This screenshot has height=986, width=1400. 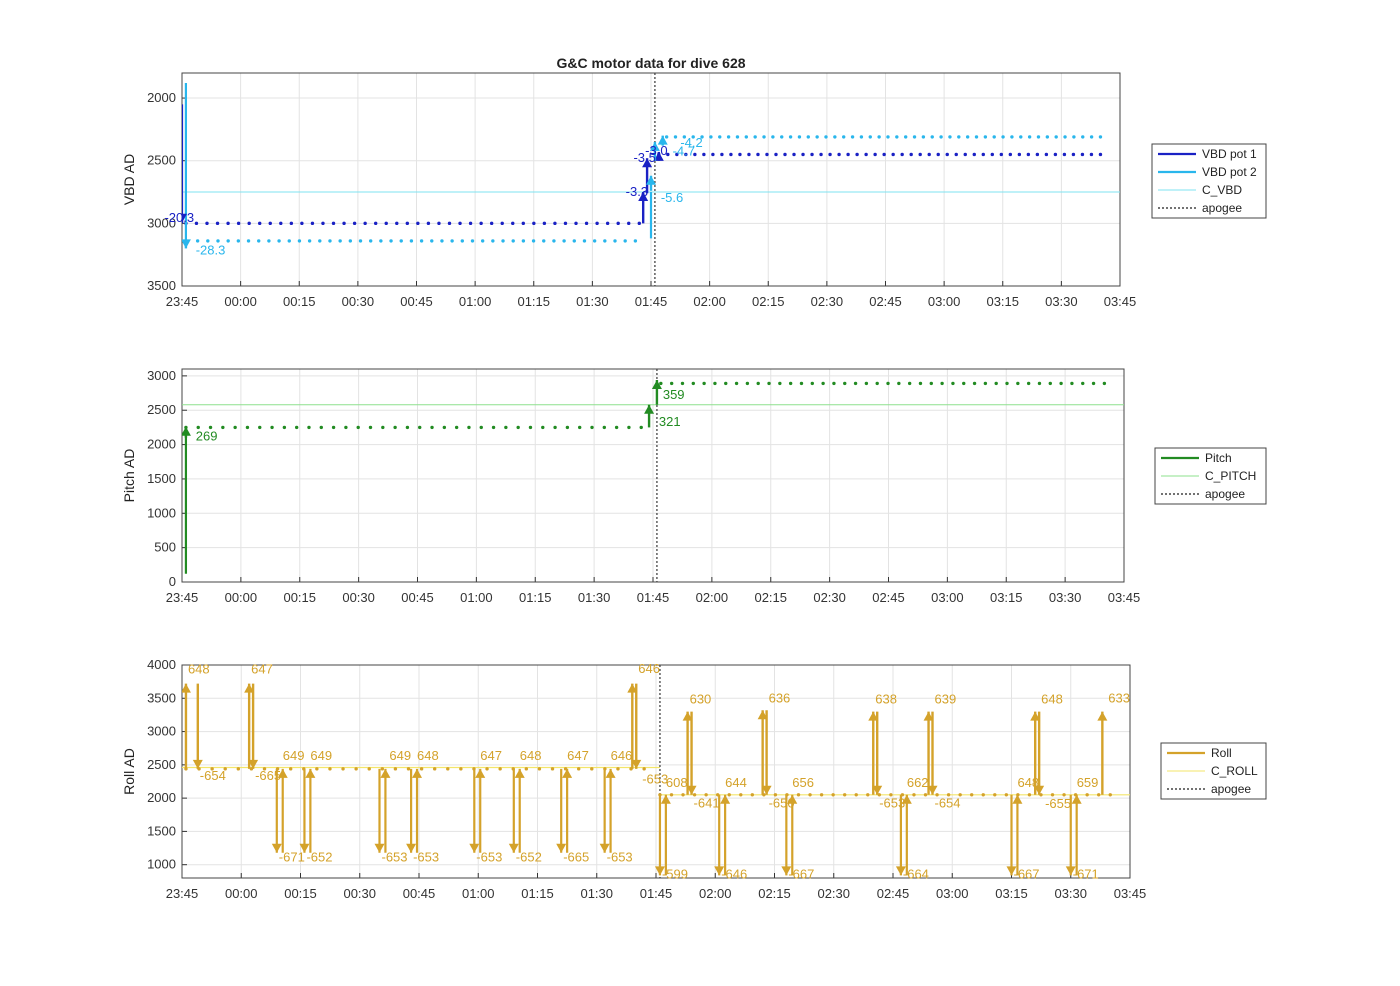 What do you see at coordinates (299, 597) in the screenshot?
I see `x-tick-label: 00:15` at bounding box center [299, 597].